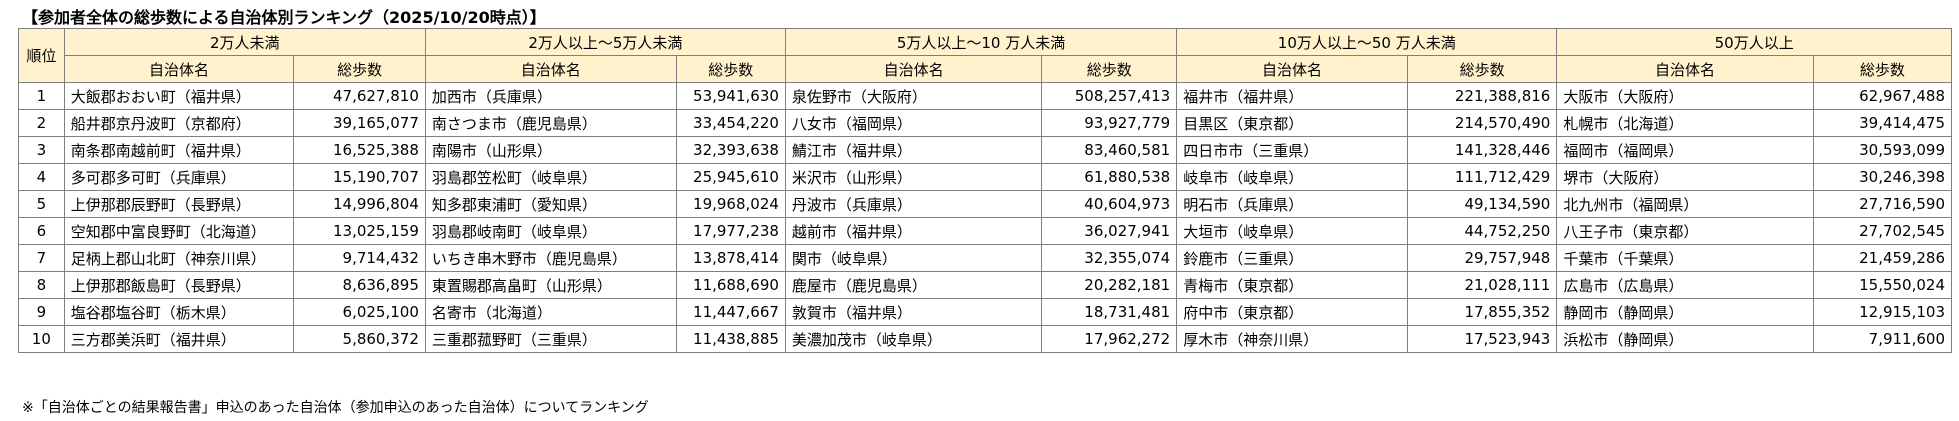 This screenshot has width=1959, height=421. What do you see at coordinates (359, 285) in the screenshot?
I see `total-steps-cell: 8,636,895` at bounding box center [359, 285].